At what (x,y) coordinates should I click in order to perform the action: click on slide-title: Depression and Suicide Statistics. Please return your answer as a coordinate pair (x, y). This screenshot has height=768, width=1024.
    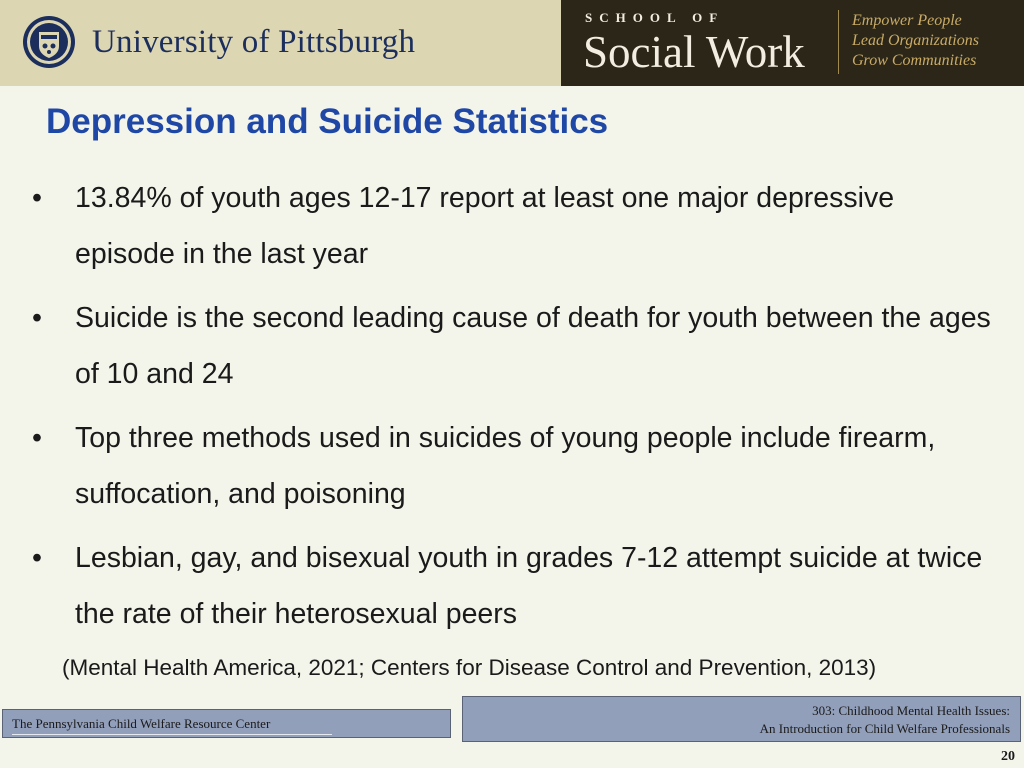
    Looking at the image, I should click on (327, 121).